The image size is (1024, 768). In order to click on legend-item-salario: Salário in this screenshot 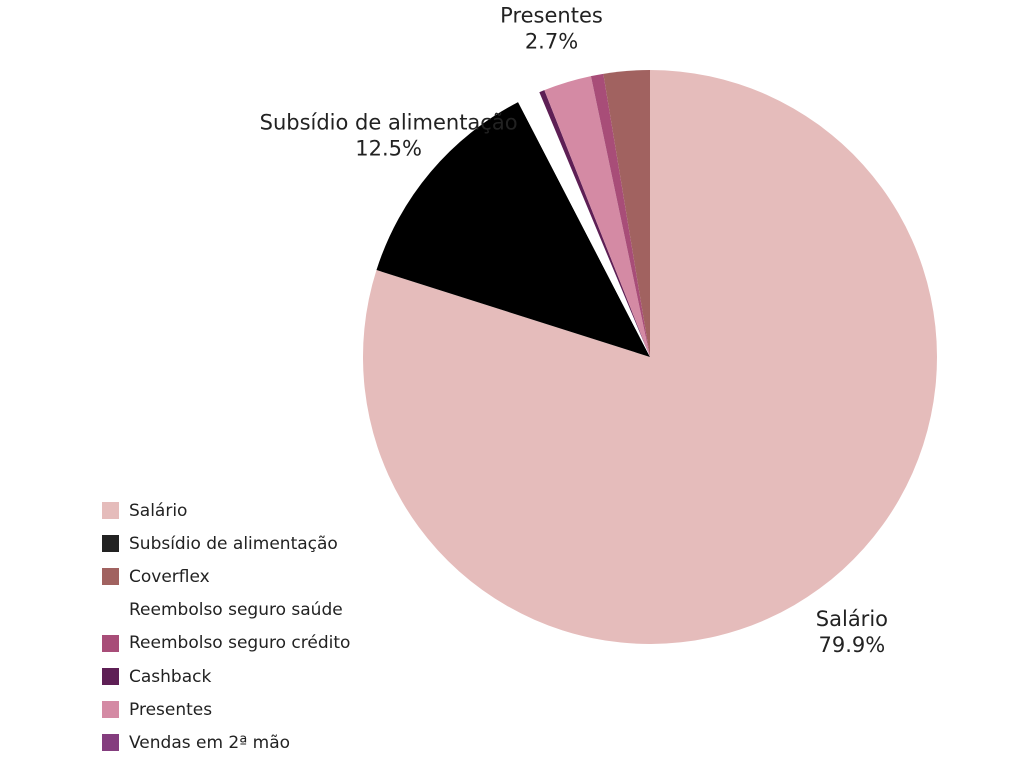, I will do `click(226, 510)`.